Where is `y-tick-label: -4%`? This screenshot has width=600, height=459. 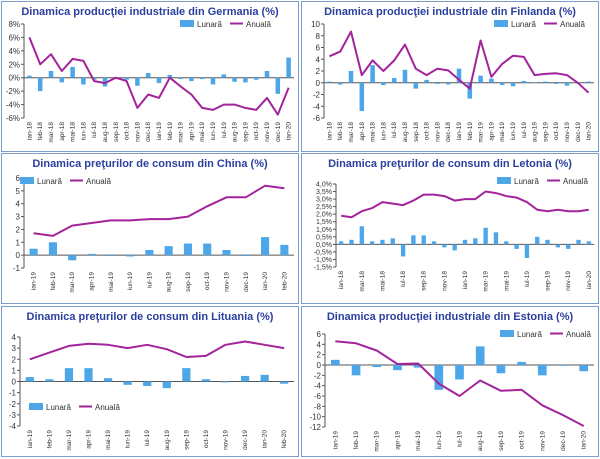
y-tick-label: -4% is located at coordinates (13, 105).